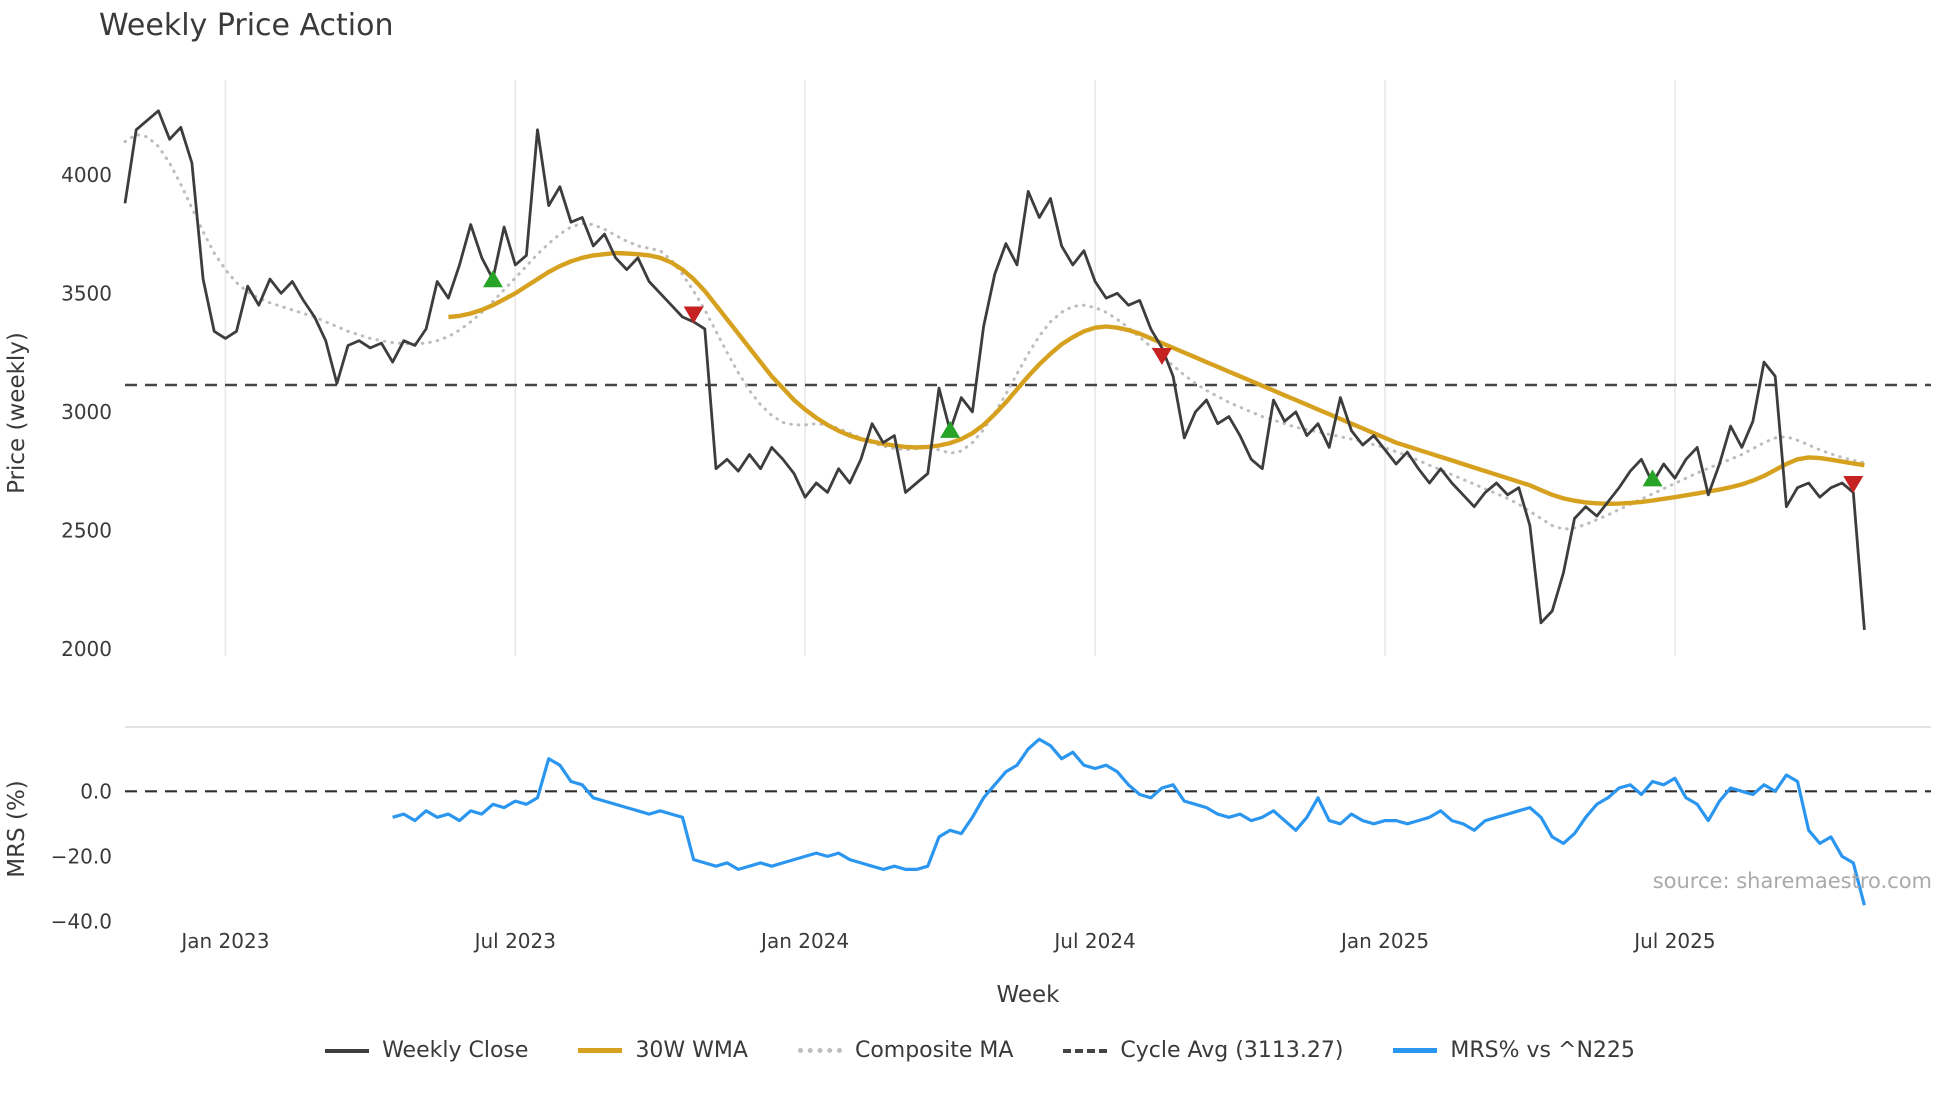 The height and width of the screenshot is (1102, 1960). I want to click on legend-item-weekly-close: Weekly Close, so click(426, 1050).